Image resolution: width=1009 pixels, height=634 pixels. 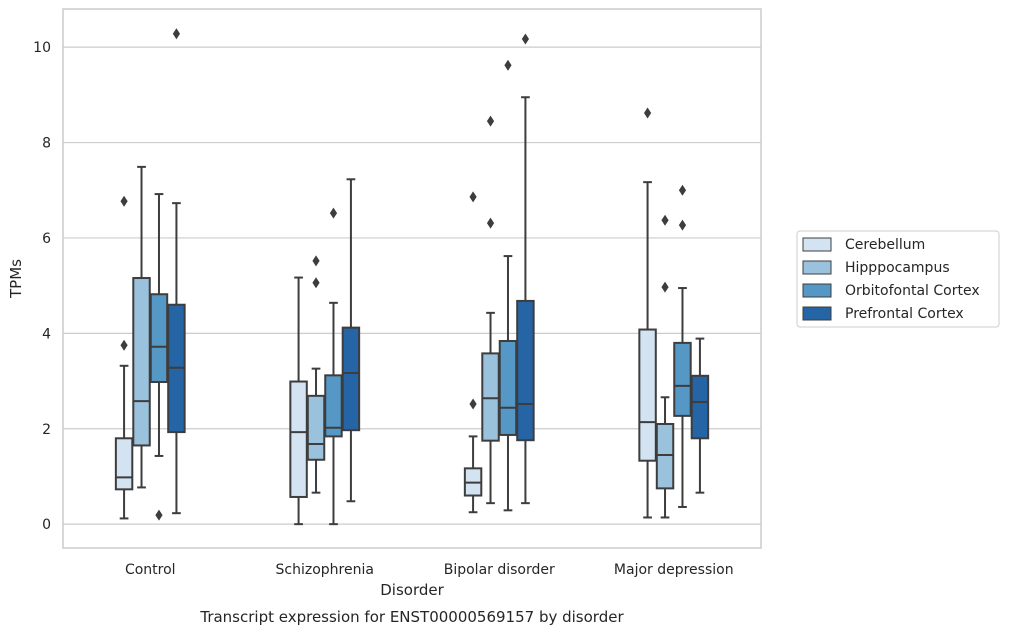 What do you see at coordinates (674, 570) in the screenshot?
I see `x-tick-label: Major depression` at bounding box center [674, 570].